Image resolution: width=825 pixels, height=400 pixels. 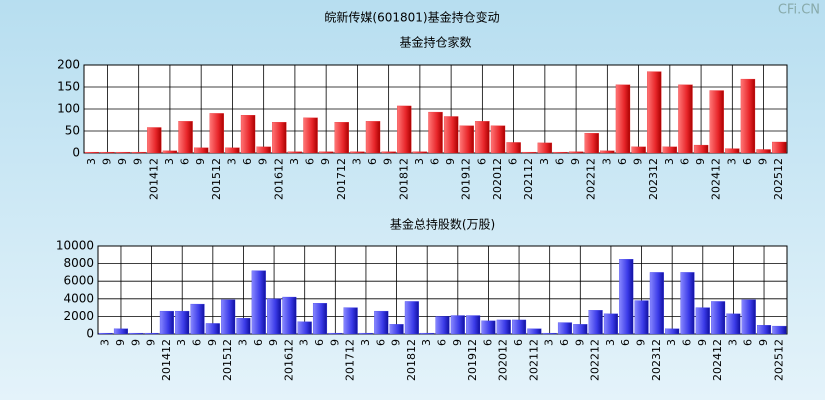 What do you see at coordinates (656, 360) in the screenshot?
I see `x-tick-label: 202312` at bounding box center [656, 360].